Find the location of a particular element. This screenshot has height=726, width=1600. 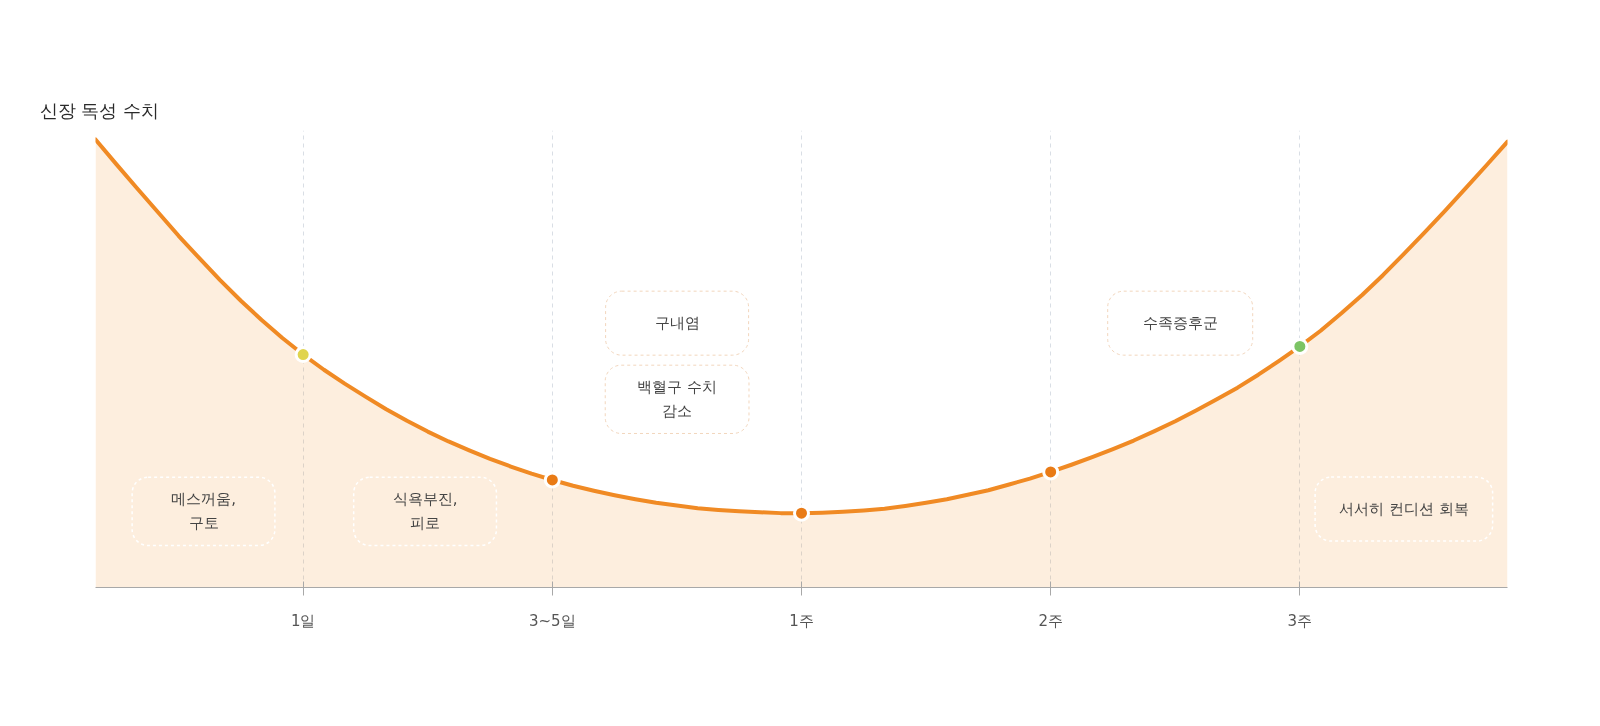

x-tick-label: 3주 is located at coordinates (1300, 620).